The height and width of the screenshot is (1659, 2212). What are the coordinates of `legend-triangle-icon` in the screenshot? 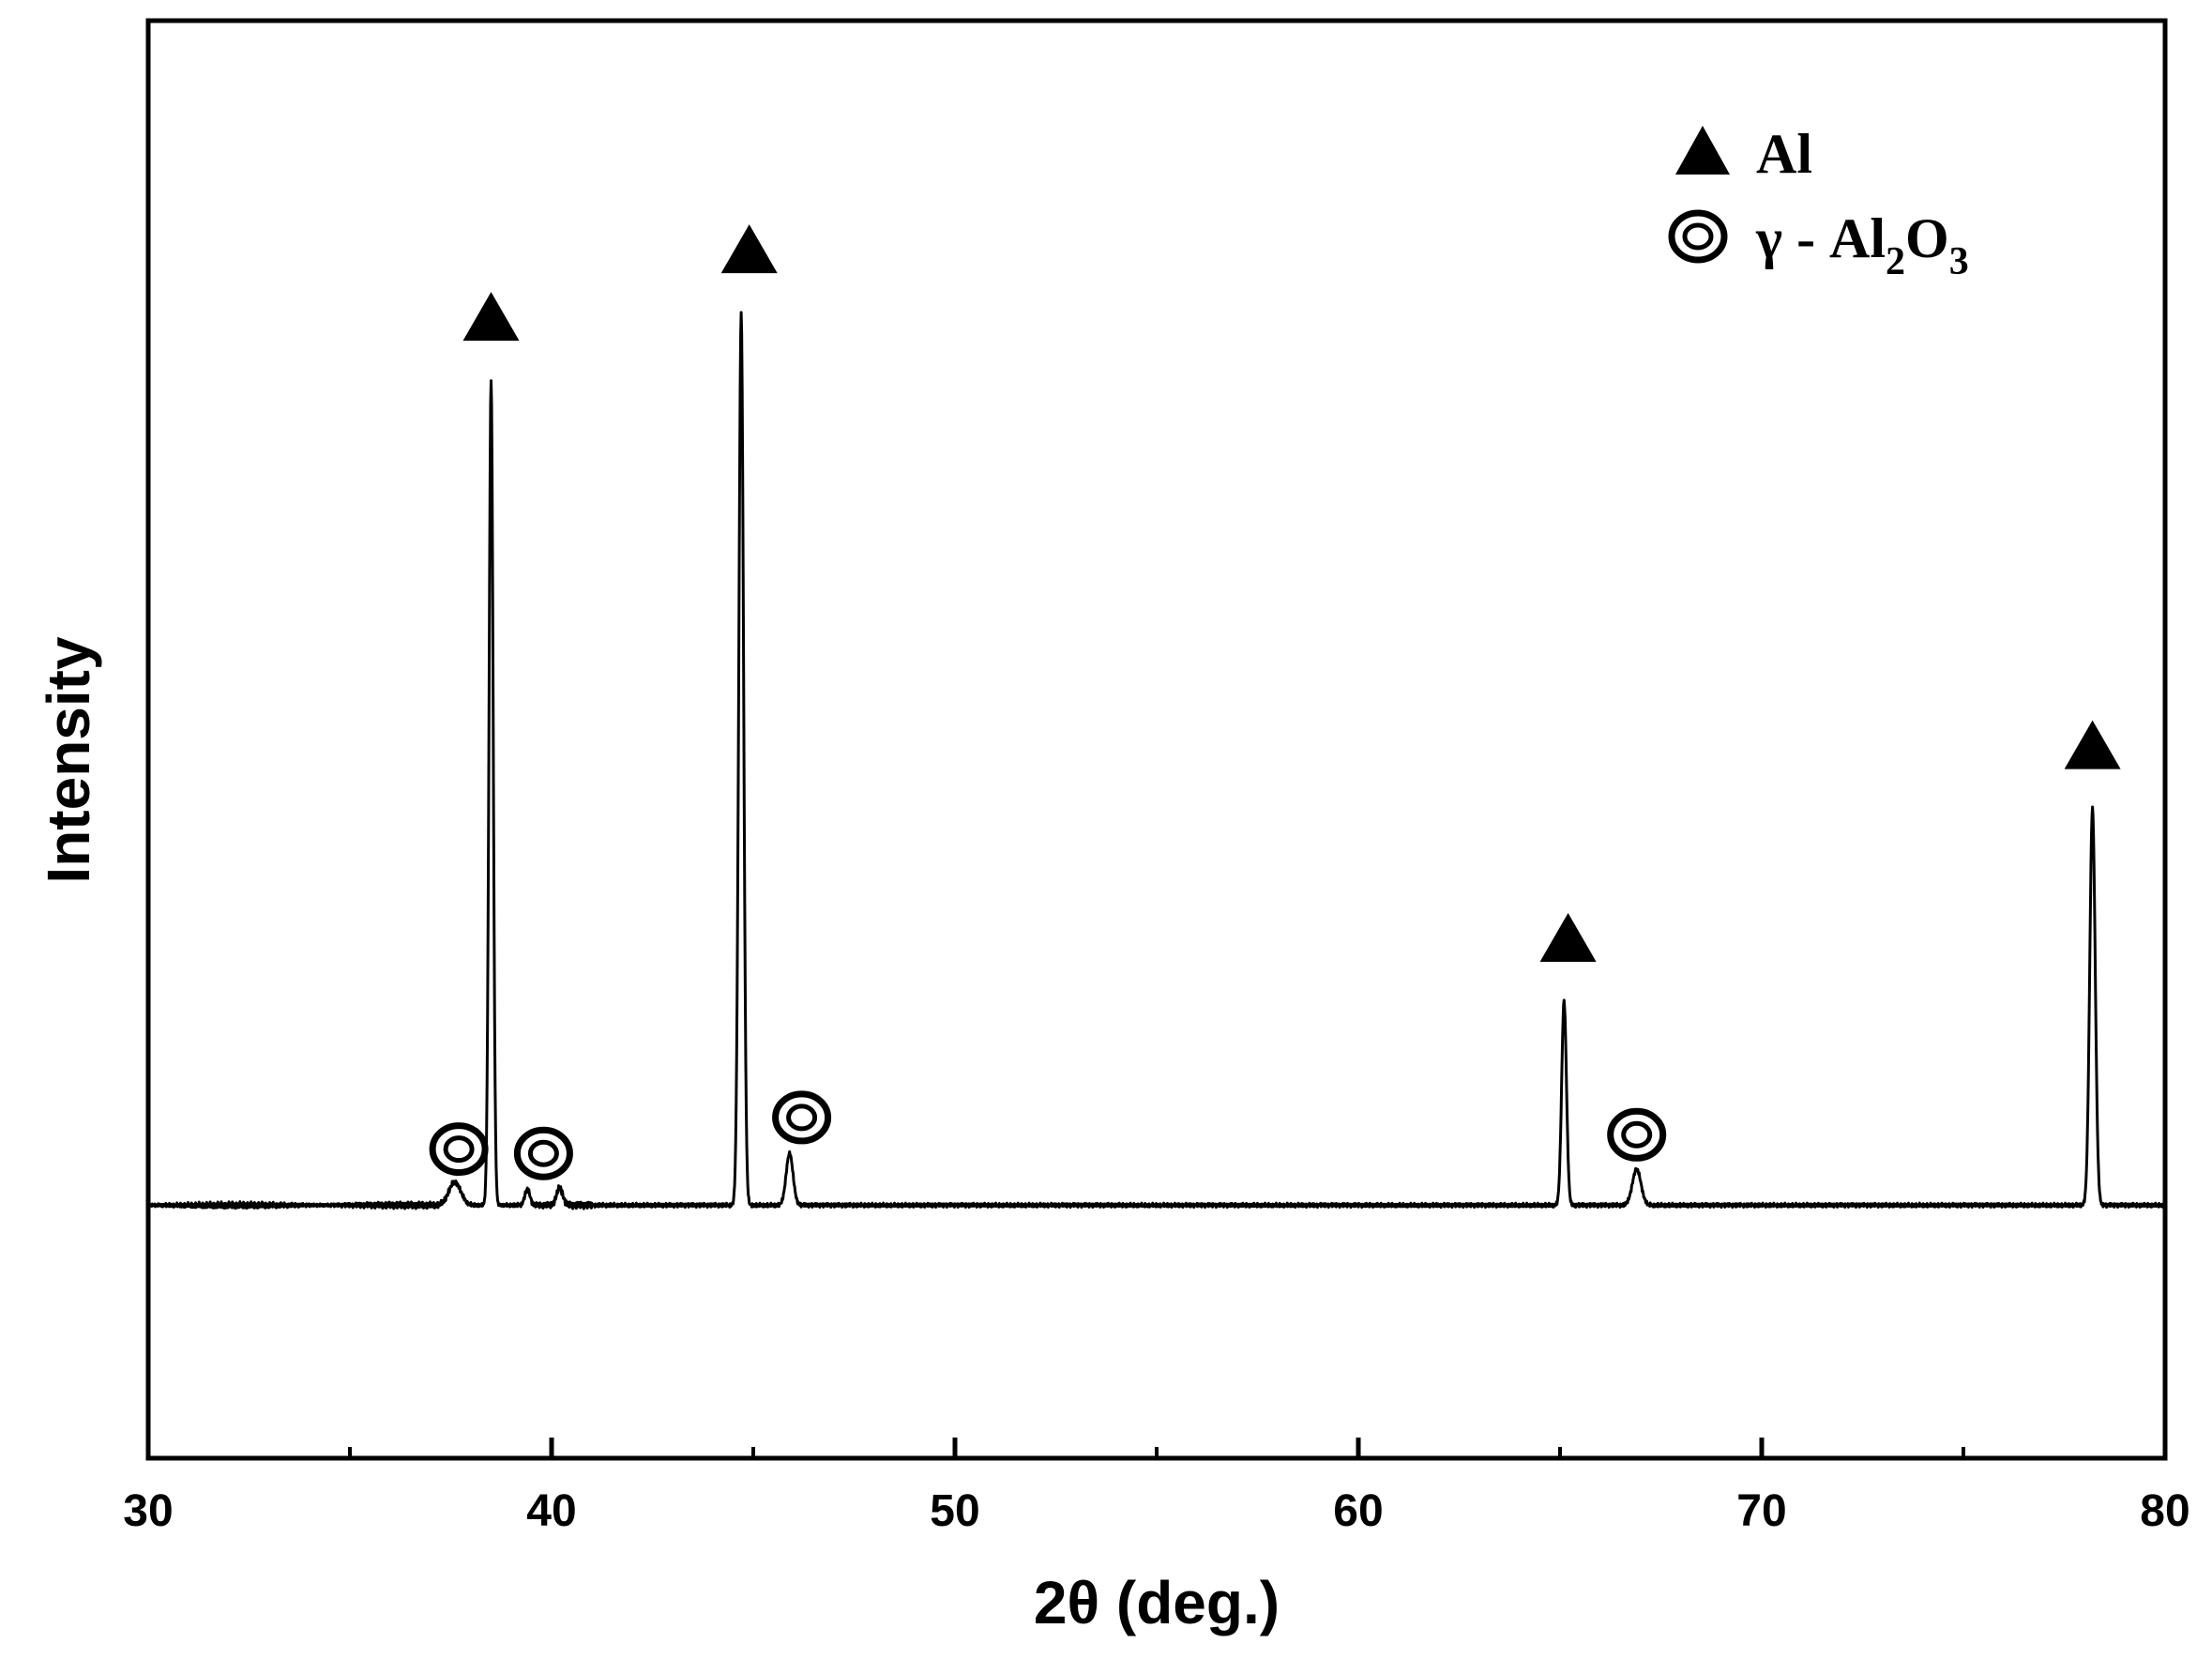 It's located at (1702, 150).